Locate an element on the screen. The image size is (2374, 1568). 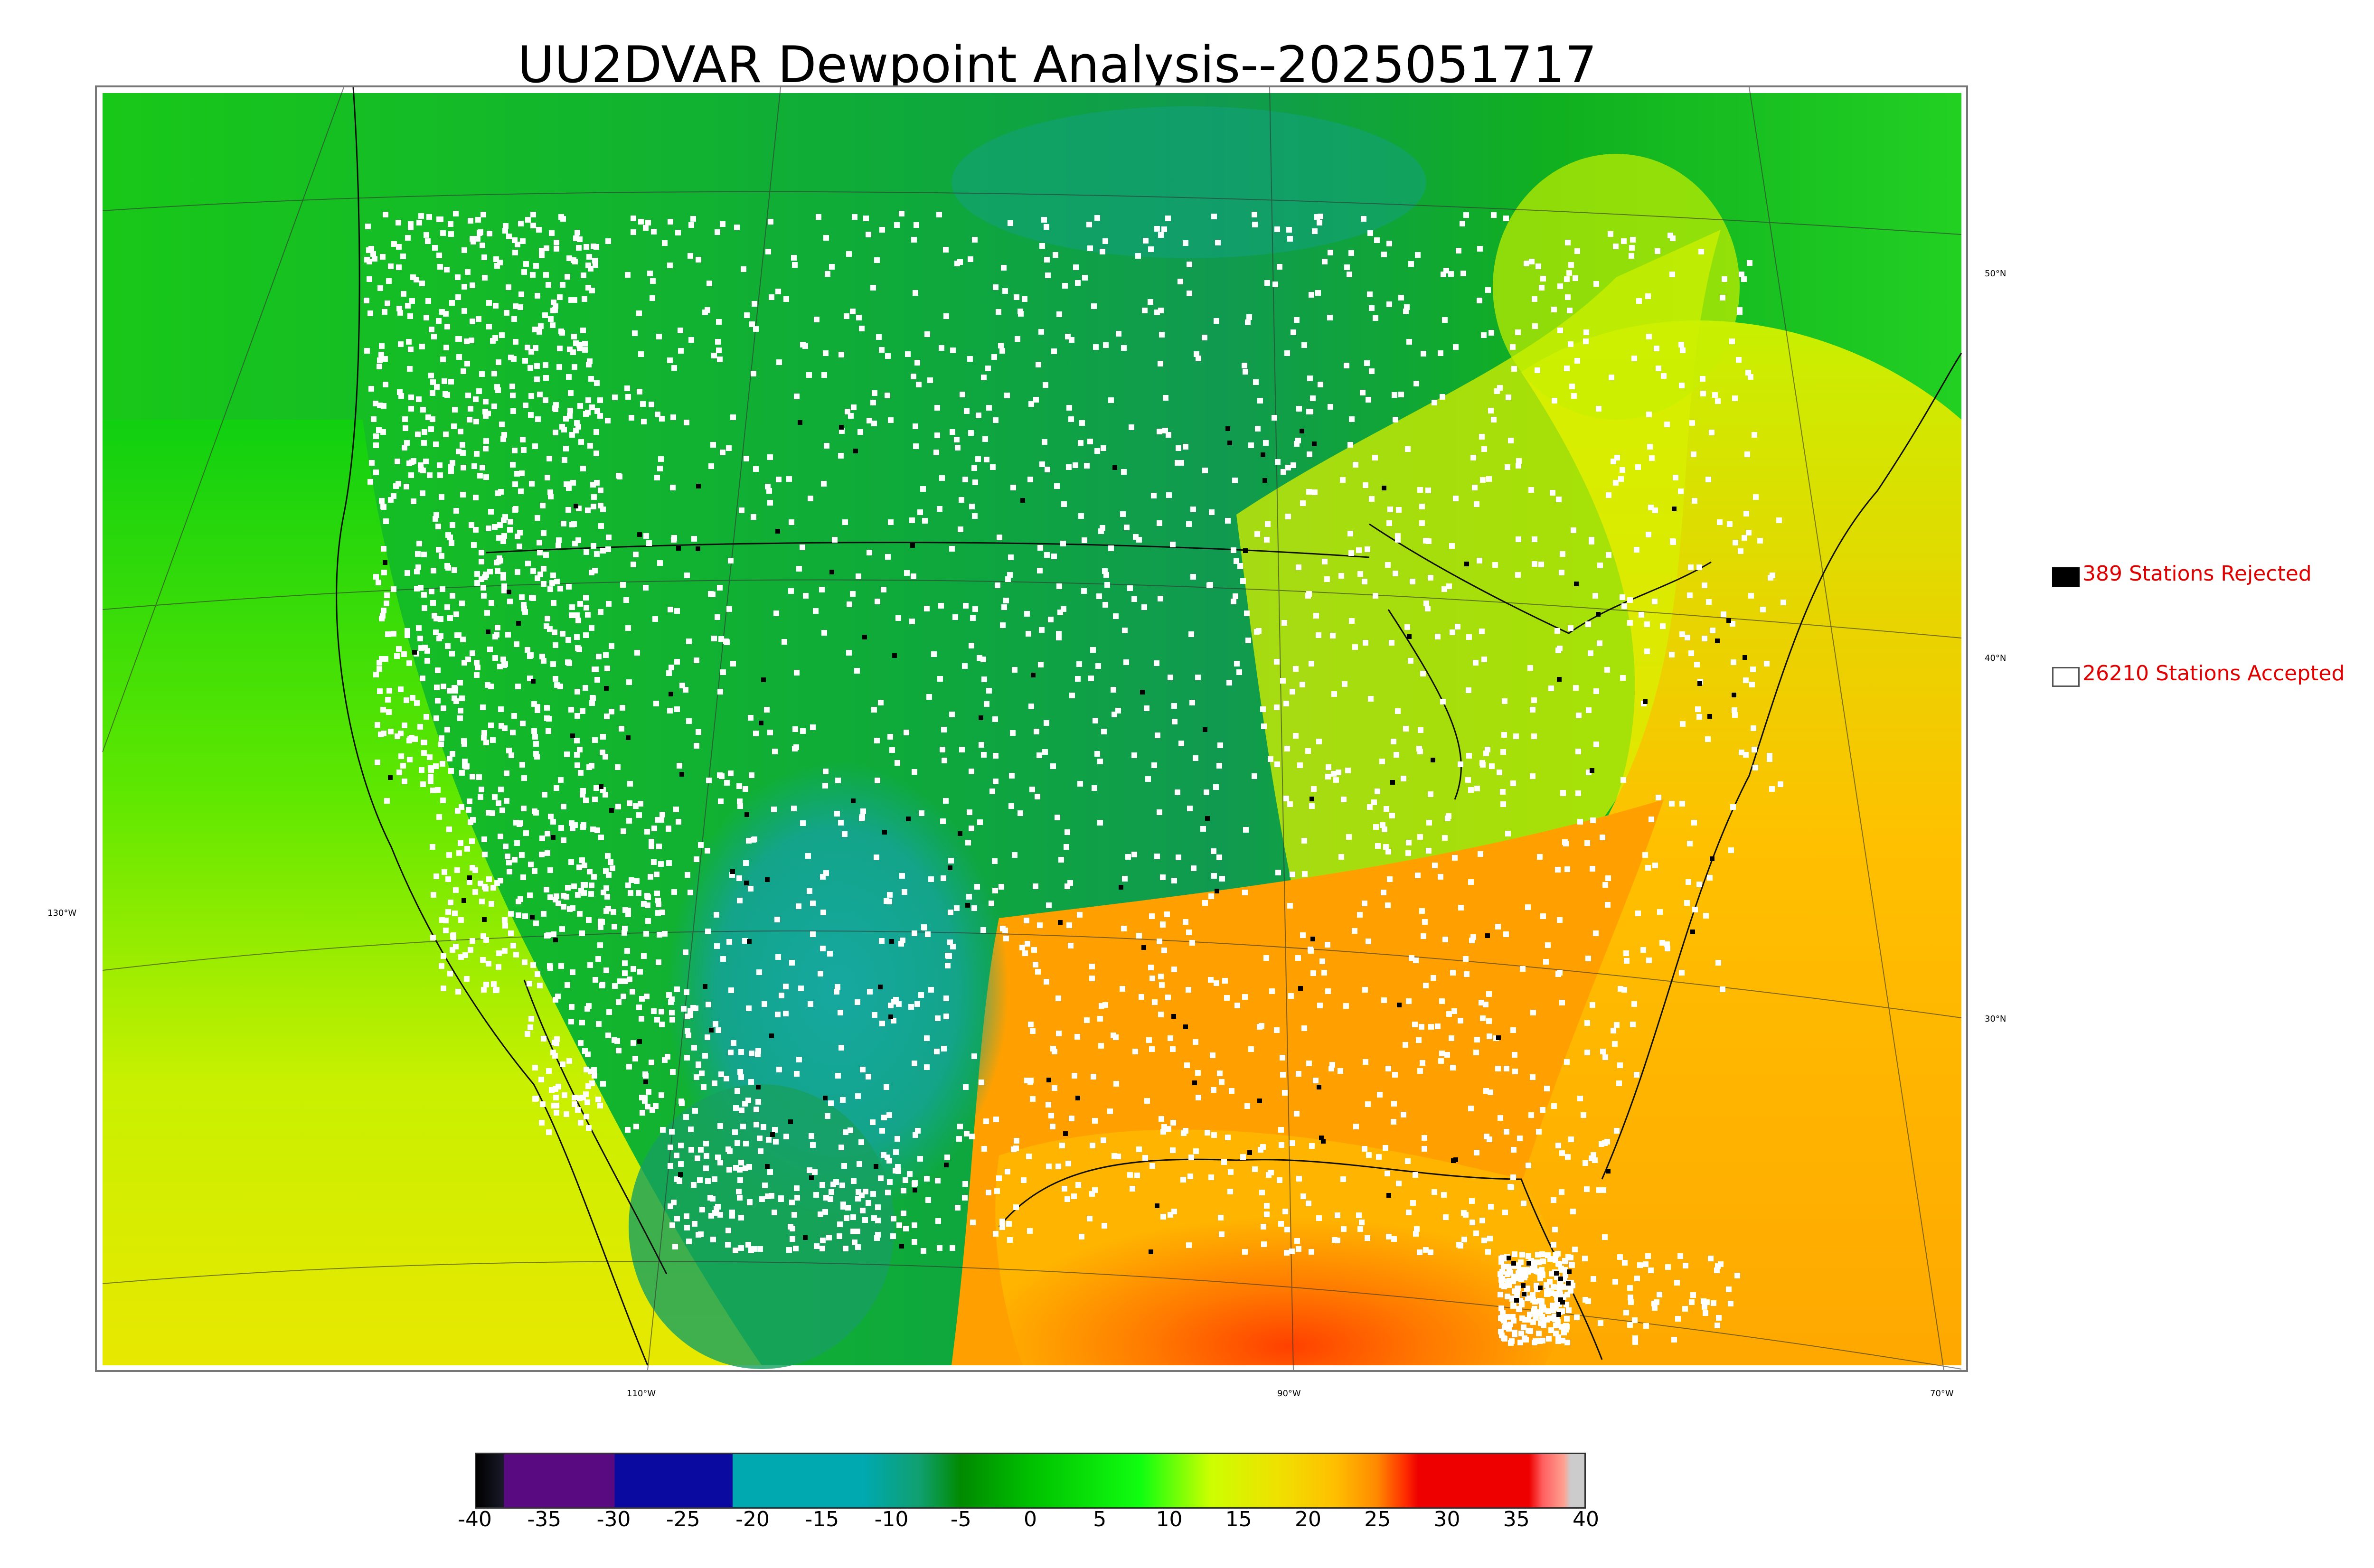
eastern-humid-band is located at coordinates (1478, 634).